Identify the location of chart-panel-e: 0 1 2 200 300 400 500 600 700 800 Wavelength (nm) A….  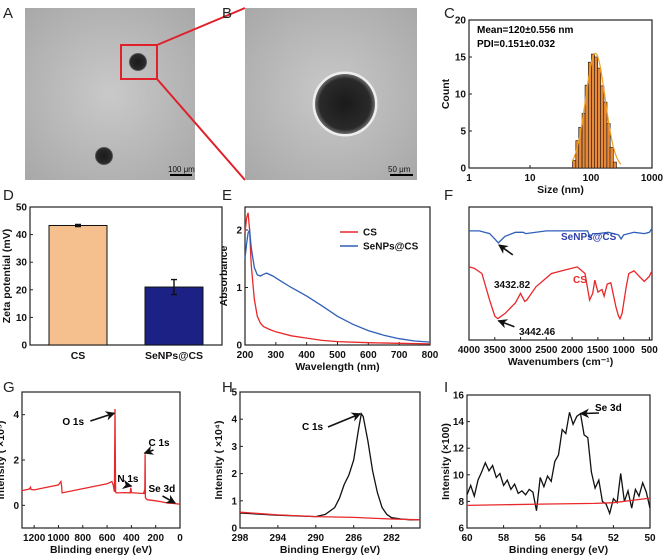
(328, 289).